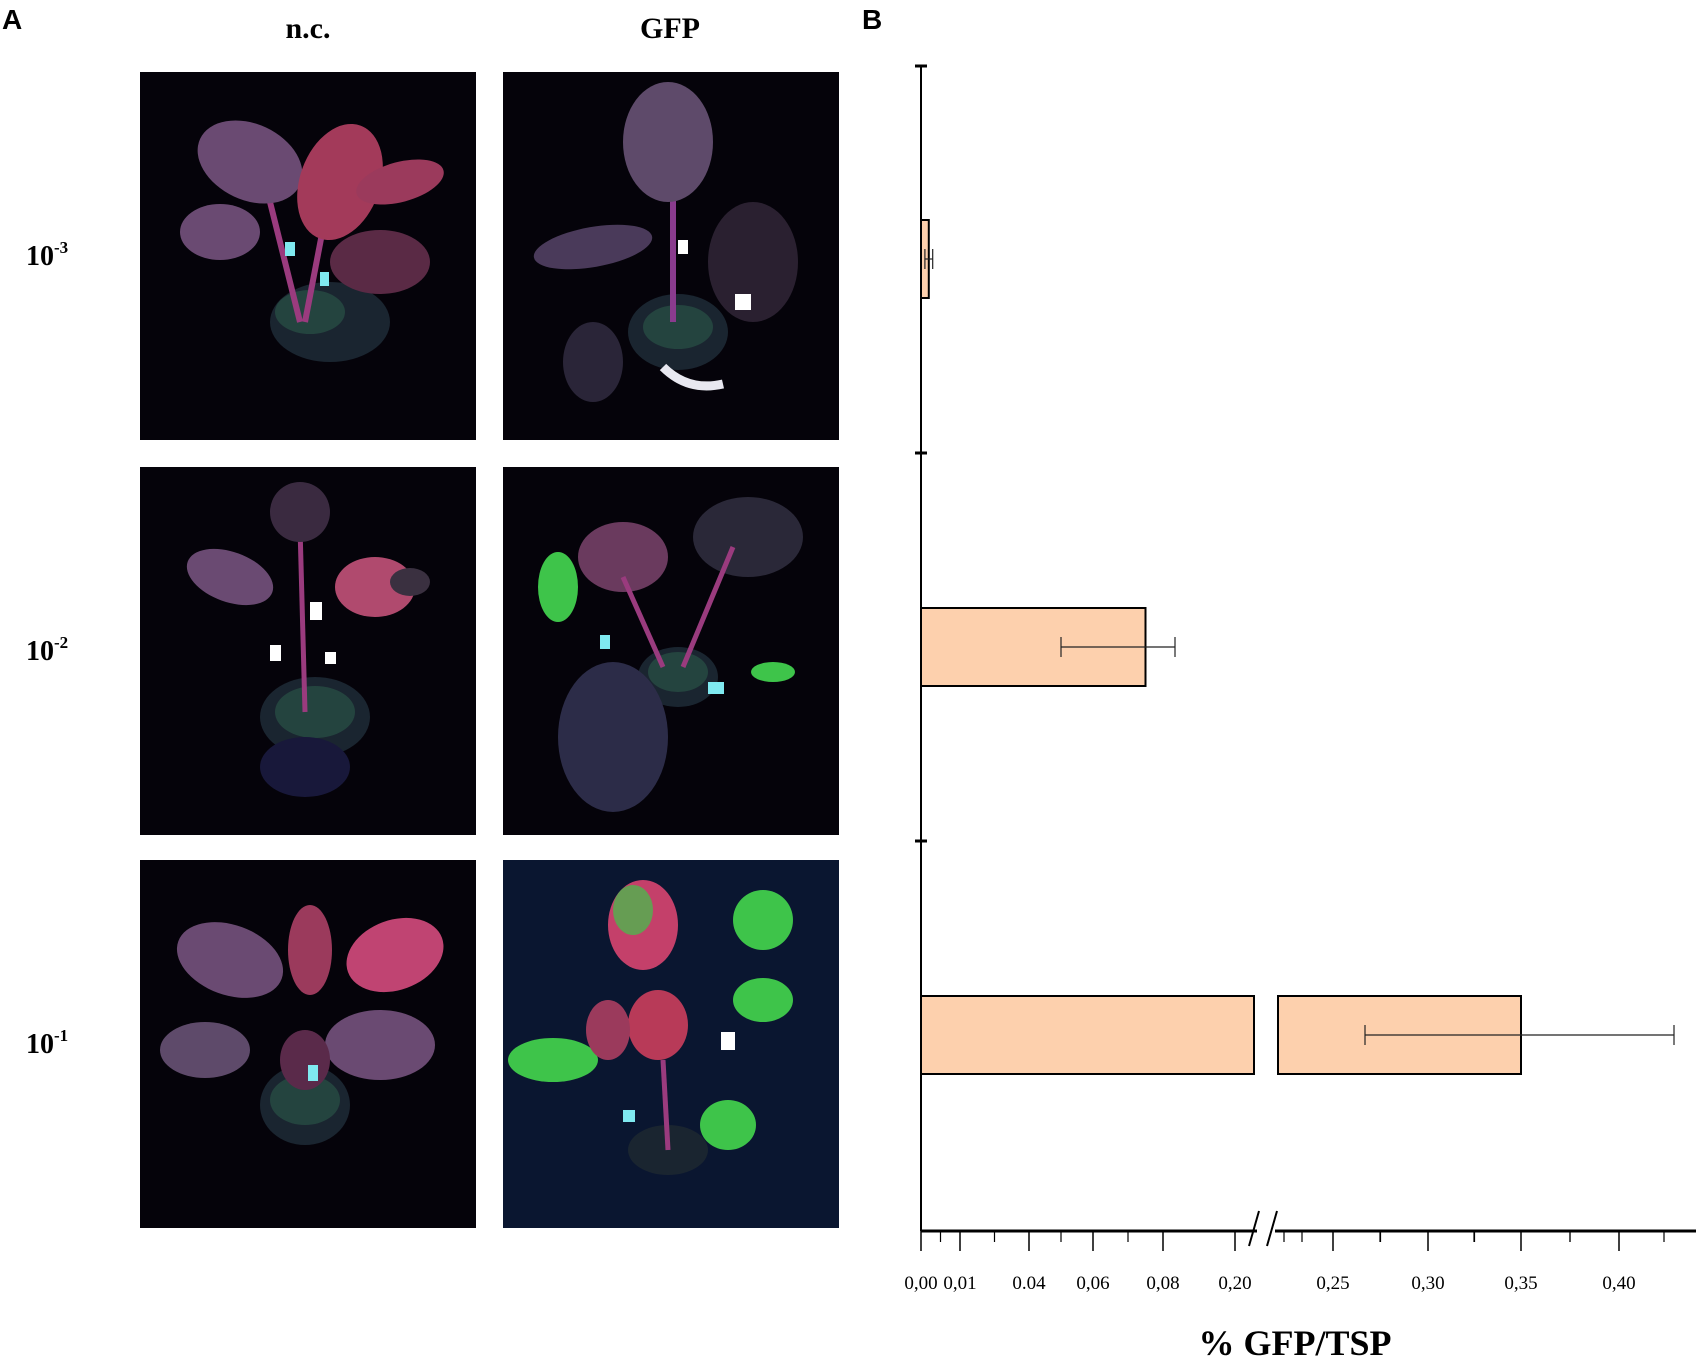  I want to click on x-tick-label: 0,01, so click(959, 1283).